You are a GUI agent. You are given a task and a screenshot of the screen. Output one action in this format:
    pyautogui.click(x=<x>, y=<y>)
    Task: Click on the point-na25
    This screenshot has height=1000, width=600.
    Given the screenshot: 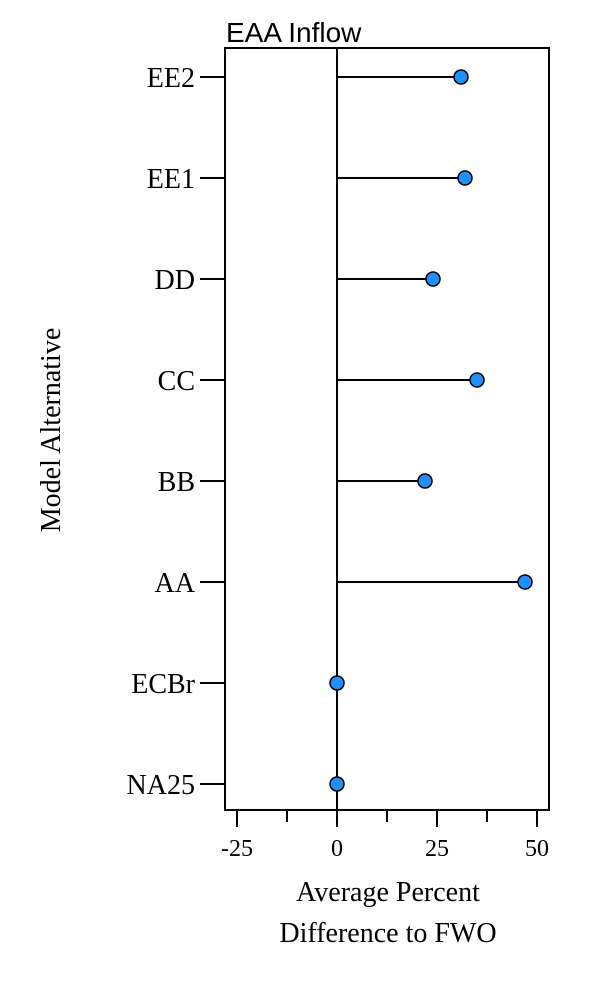 What is the action you would take?
    pyautogui.click(x=337, y=784)
    